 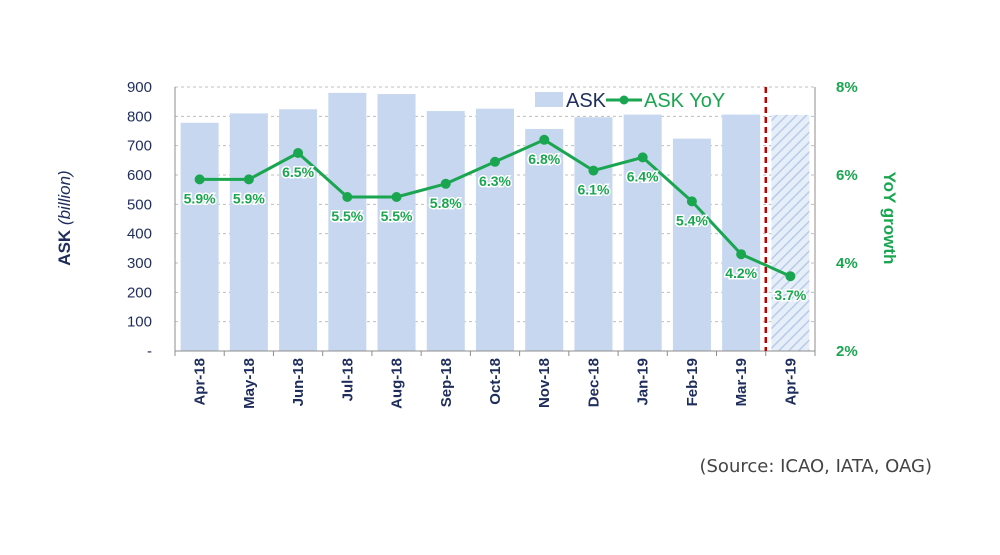 What do you see at coordinates (544, 383) in the screenshot?
I see `x-tick-label: Nov-18` at bounding box center [544, 383].